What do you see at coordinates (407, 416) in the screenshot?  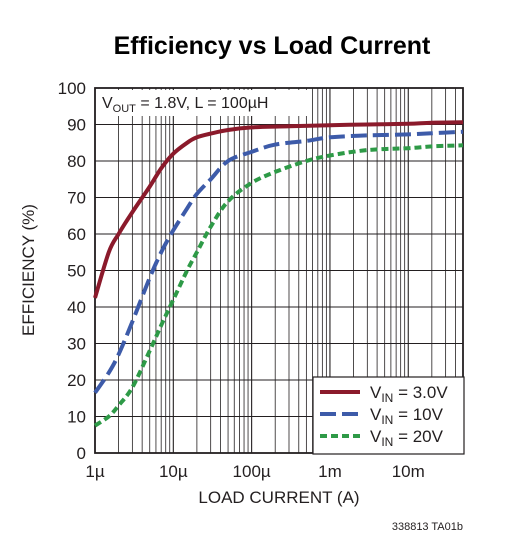 I see `legend-label-10v: VIN = 10V` at bounding box center [407, 416].